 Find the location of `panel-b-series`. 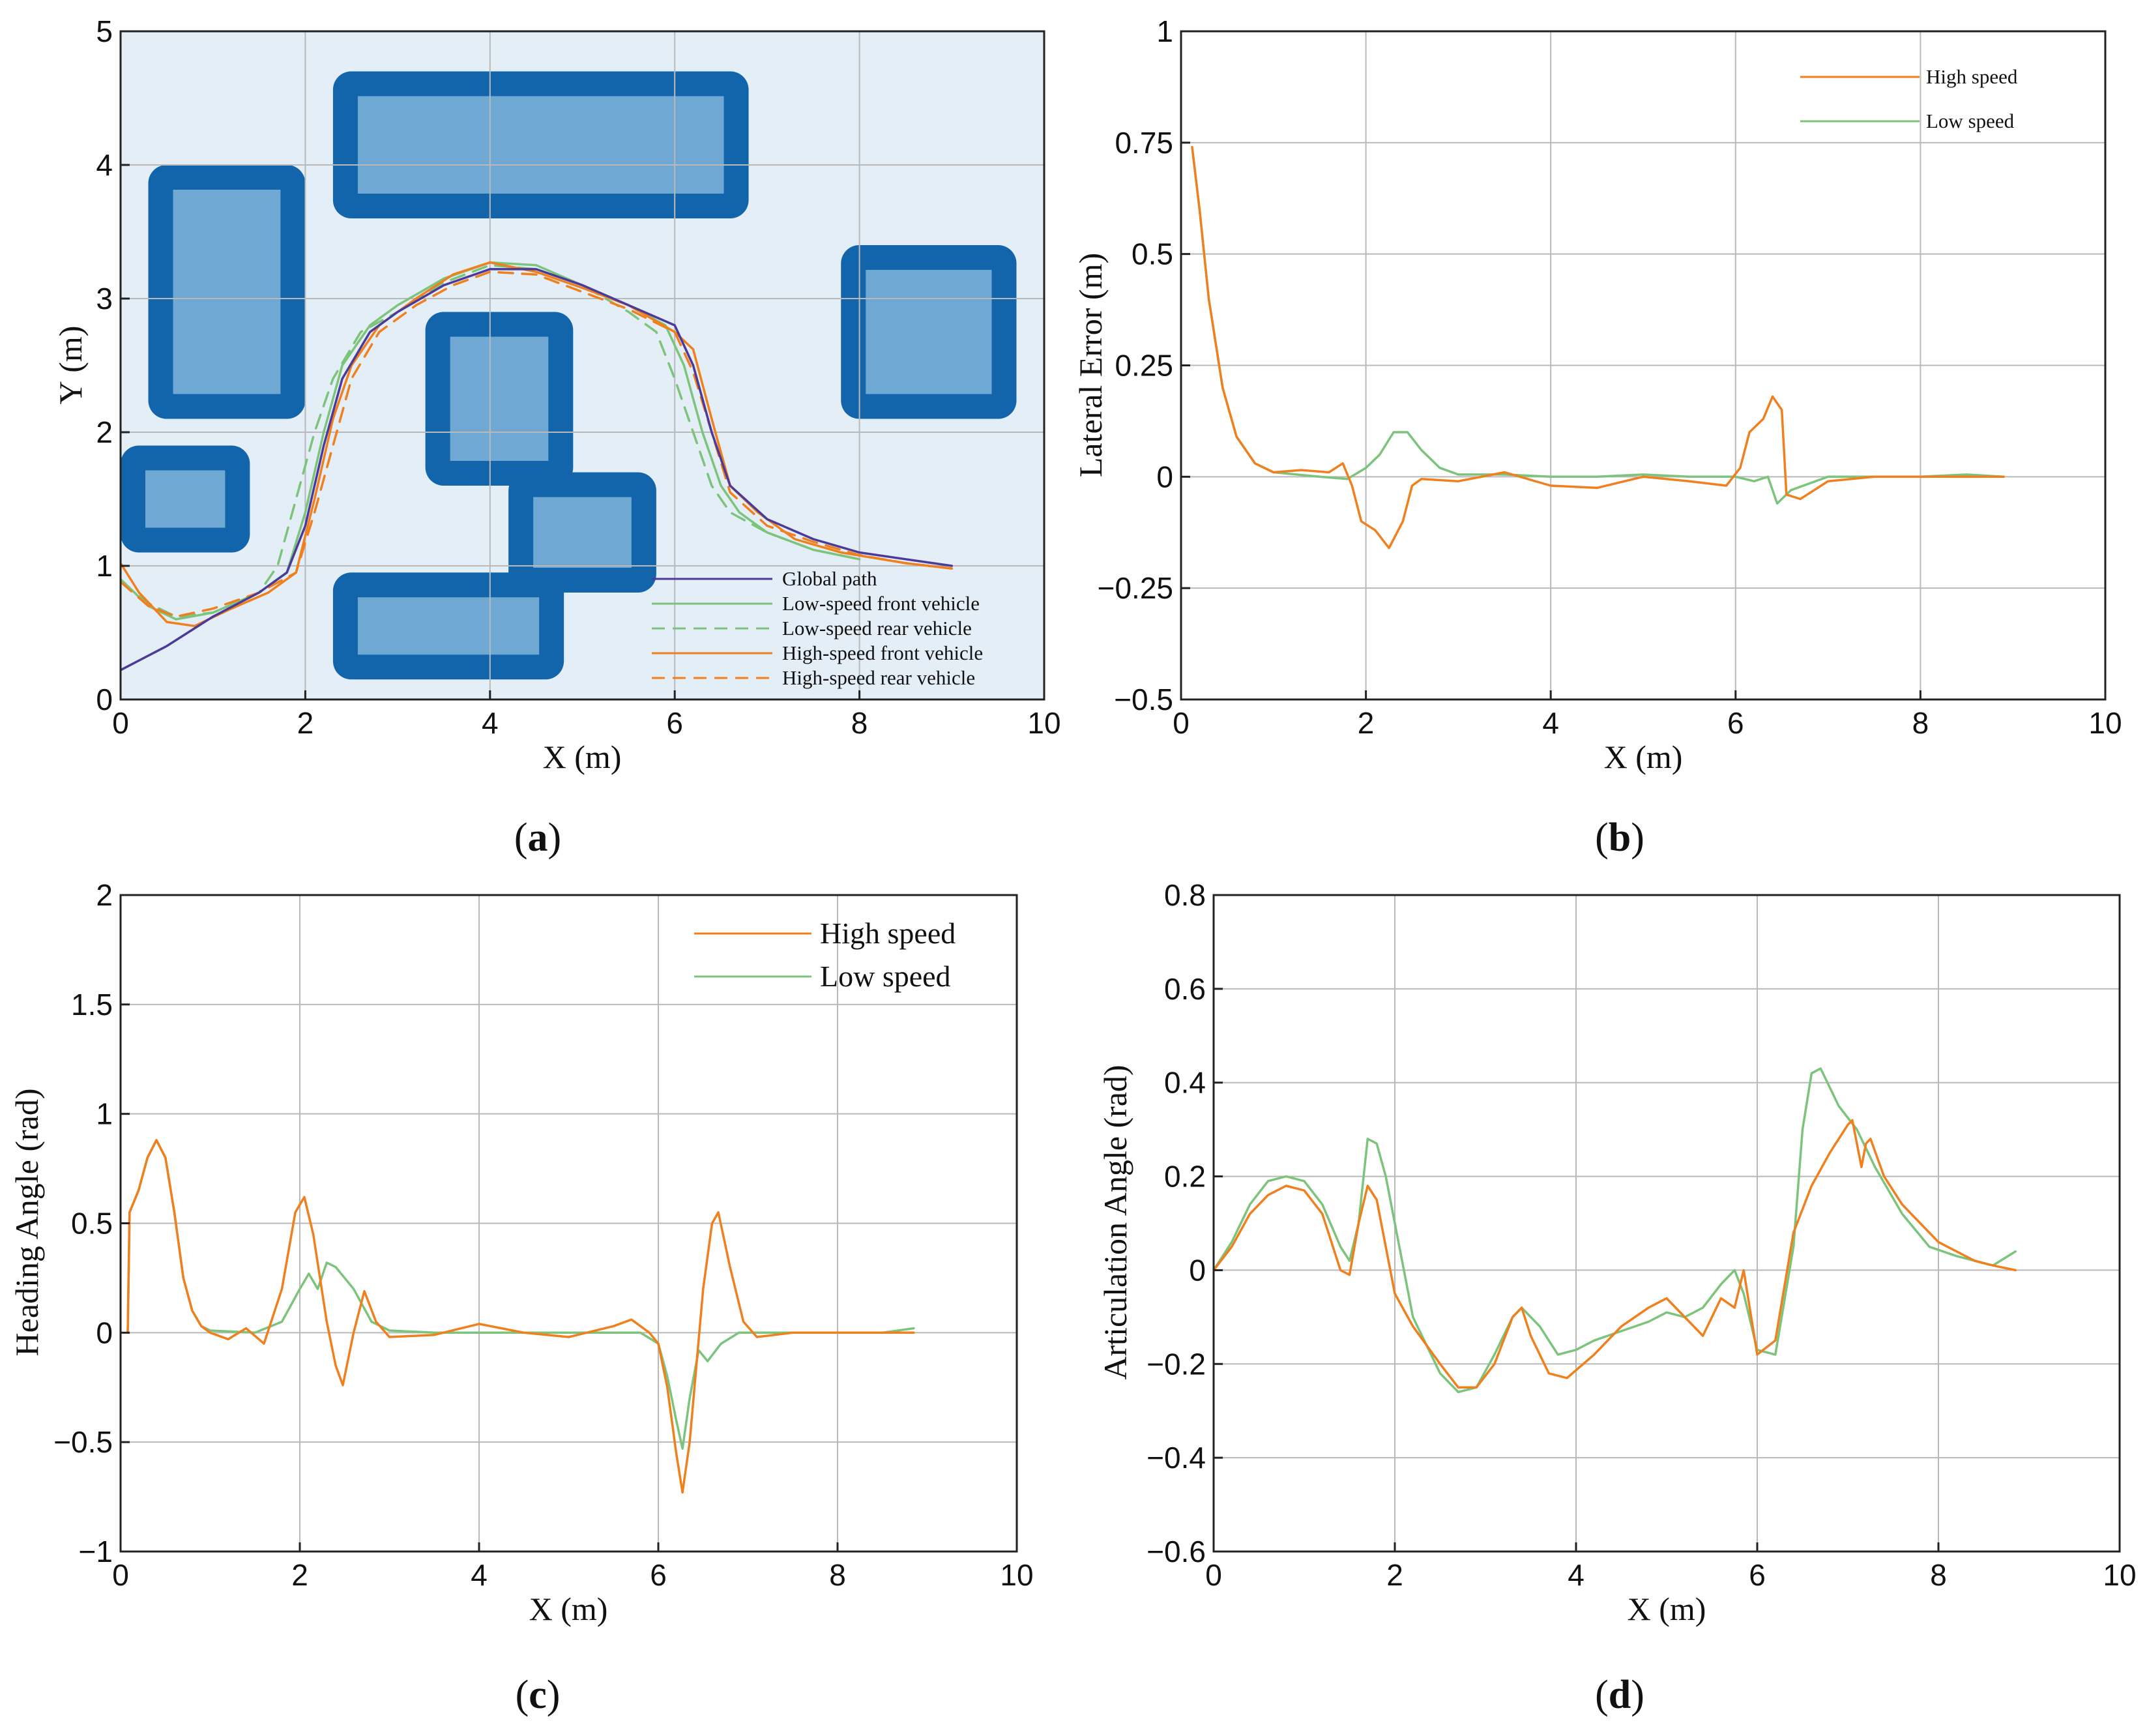

panel-b-series is located at coordinates (1598, 347).